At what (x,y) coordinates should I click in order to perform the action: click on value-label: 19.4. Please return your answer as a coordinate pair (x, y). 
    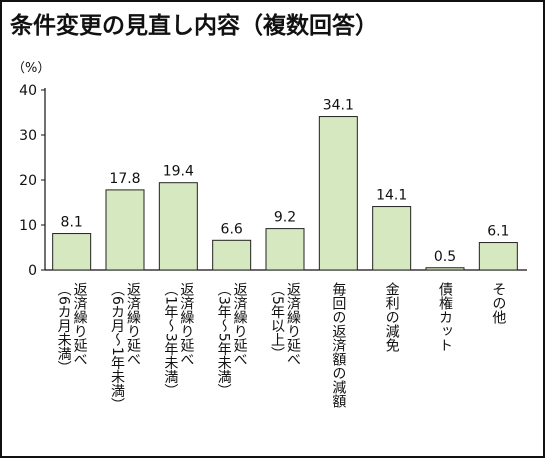
    Looking at the image, I should click on (178, 172).